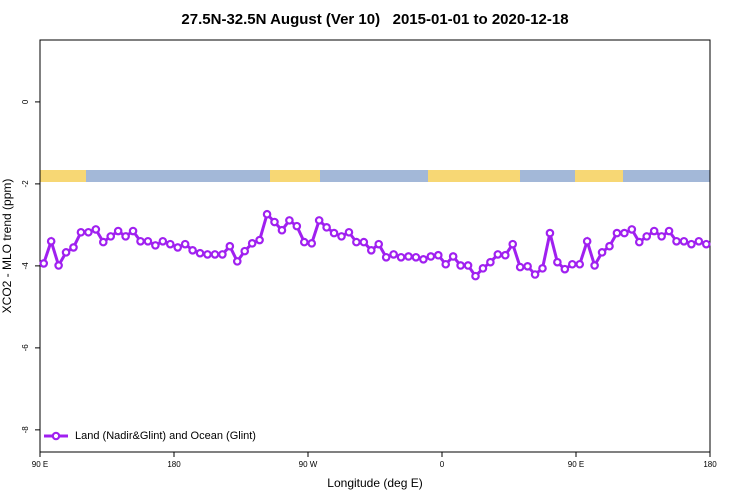 The image size is (750, 500). I want to click on legend-label: Land (Nadir&Glint) and Ocean (Glint), so click(165, 436).